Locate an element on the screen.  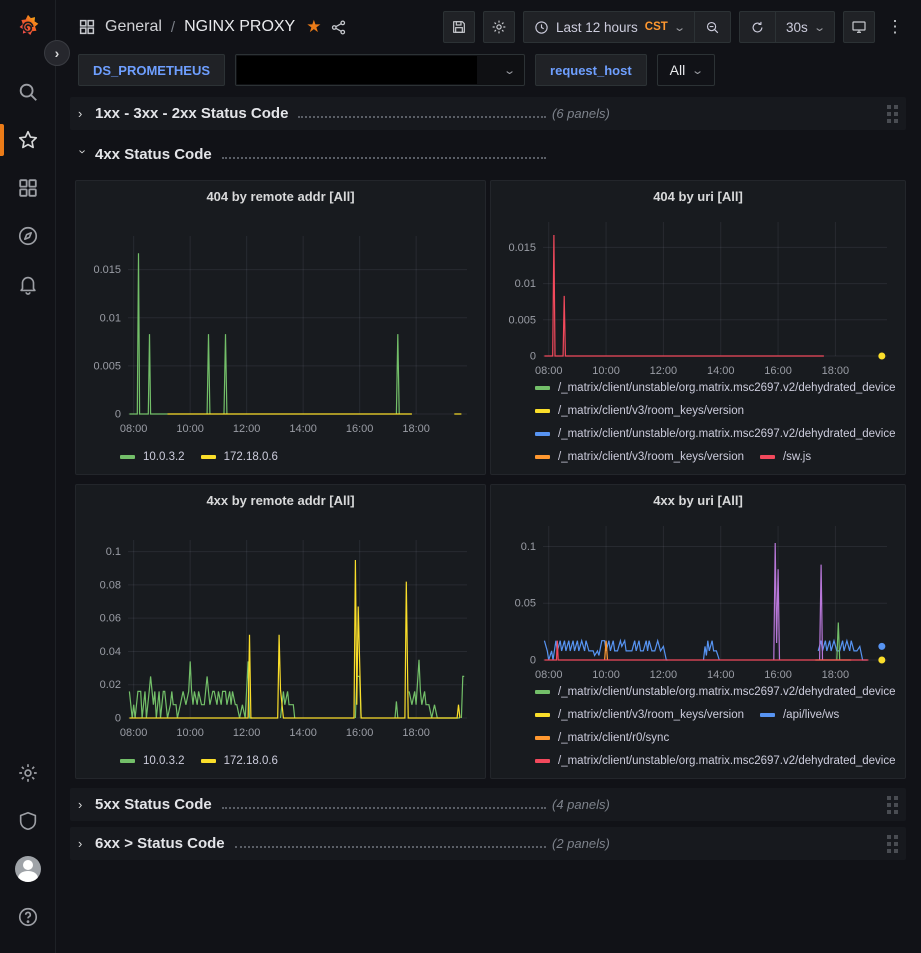
grafana-logo is located at coordinates (28, 27).